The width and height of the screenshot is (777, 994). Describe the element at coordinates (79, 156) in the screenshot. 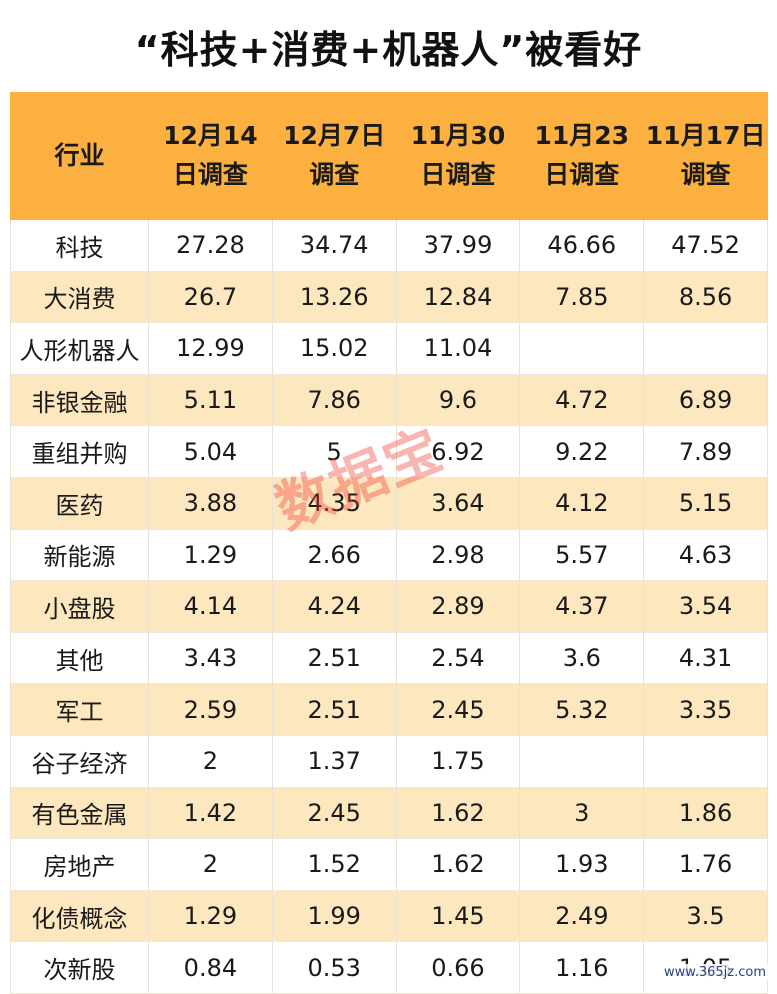

I see `header-industry: 行业` at that location.